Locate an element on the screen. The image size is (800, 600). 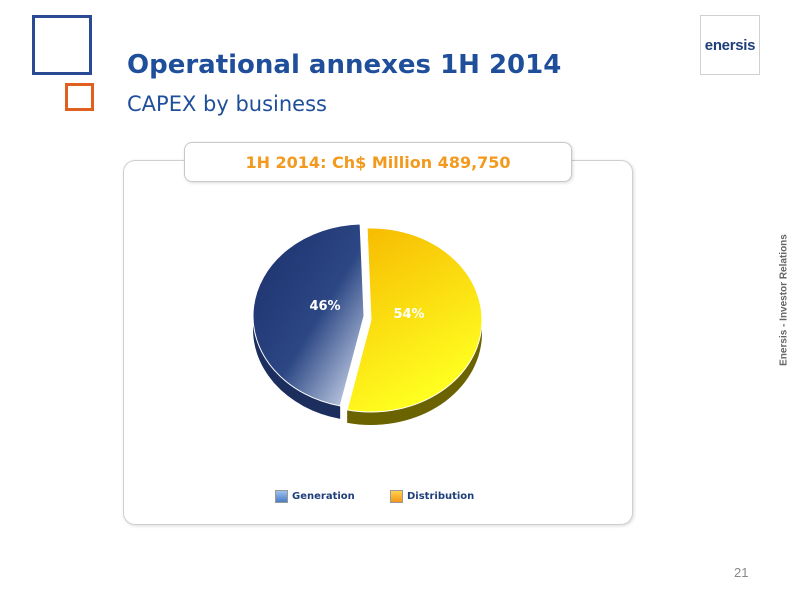
legend-swatch-distribution is located at coordinates (396, 496).